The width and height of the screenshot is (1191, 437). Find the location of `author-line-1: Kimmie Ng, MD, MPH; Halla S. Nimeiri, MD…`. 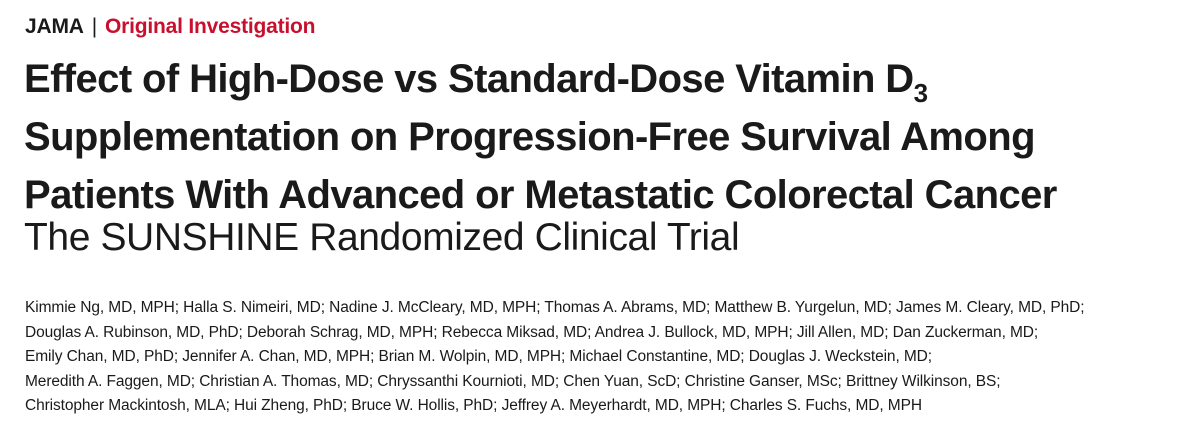

author-line-1: Kimmie Ng, MD, MPH; Halla S. Nimeiri, MD… is located at coordinates (555, 307).